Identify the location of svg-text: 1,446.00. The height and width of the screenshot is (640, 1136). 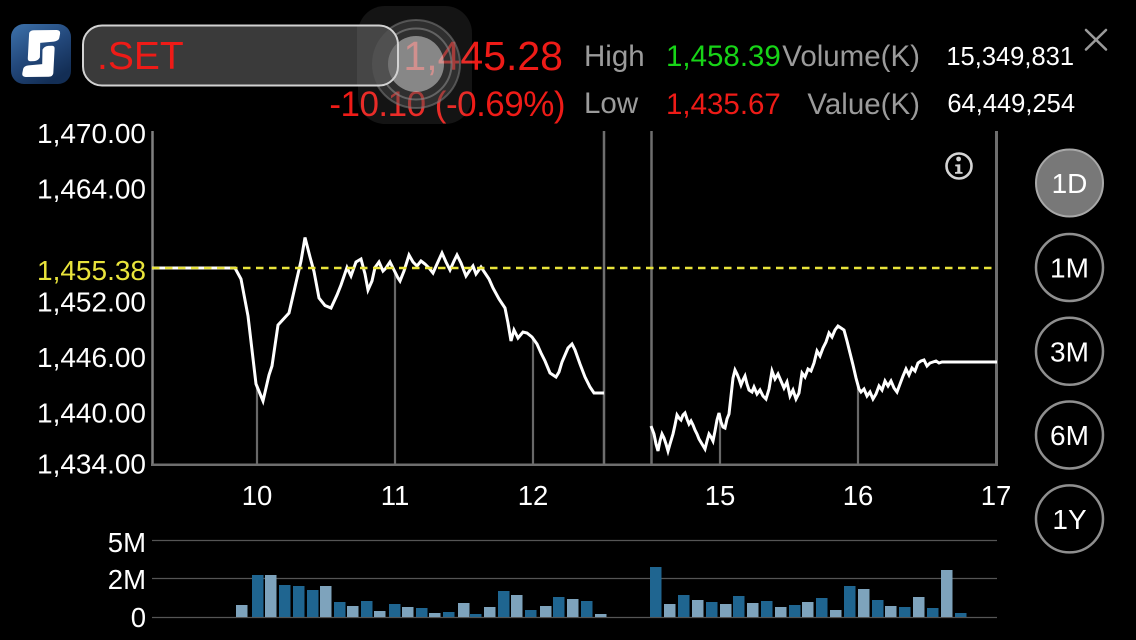
(91, 357).